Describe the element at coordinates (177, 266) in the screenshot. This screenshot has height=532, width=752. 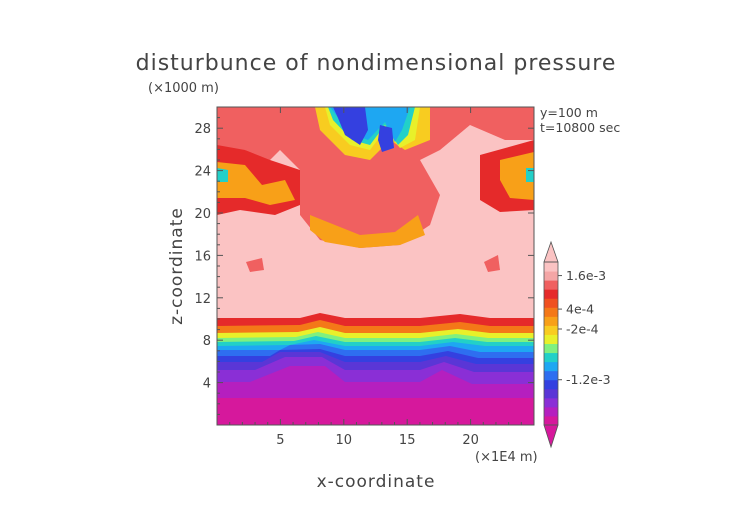
I see `y-axis-label: z-coordinate` at that location.